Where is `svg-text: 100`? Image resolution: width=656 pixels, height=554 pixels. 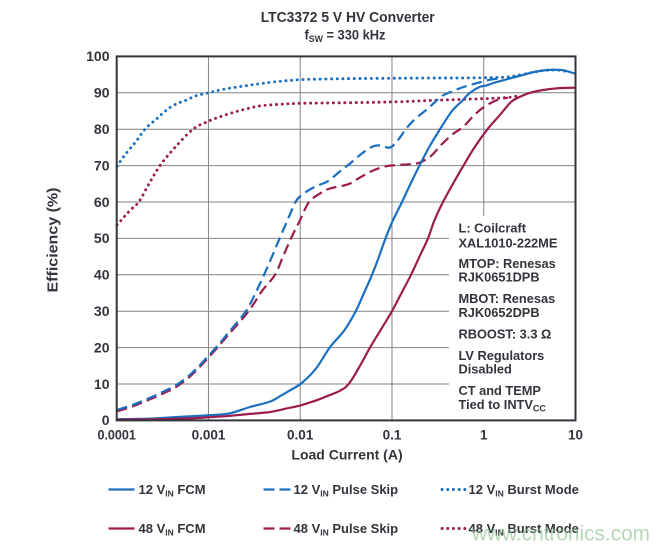
svg-text: 100 is located at coordinates (98, 56).